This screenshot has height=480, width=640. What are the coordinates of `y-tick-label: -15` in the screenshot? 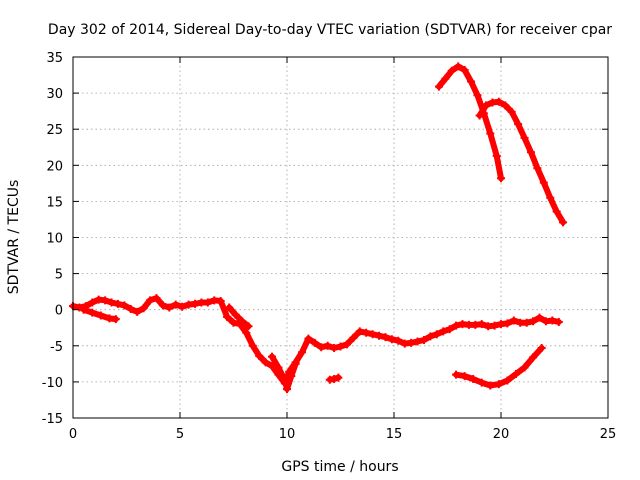 It's located at (52, 419).